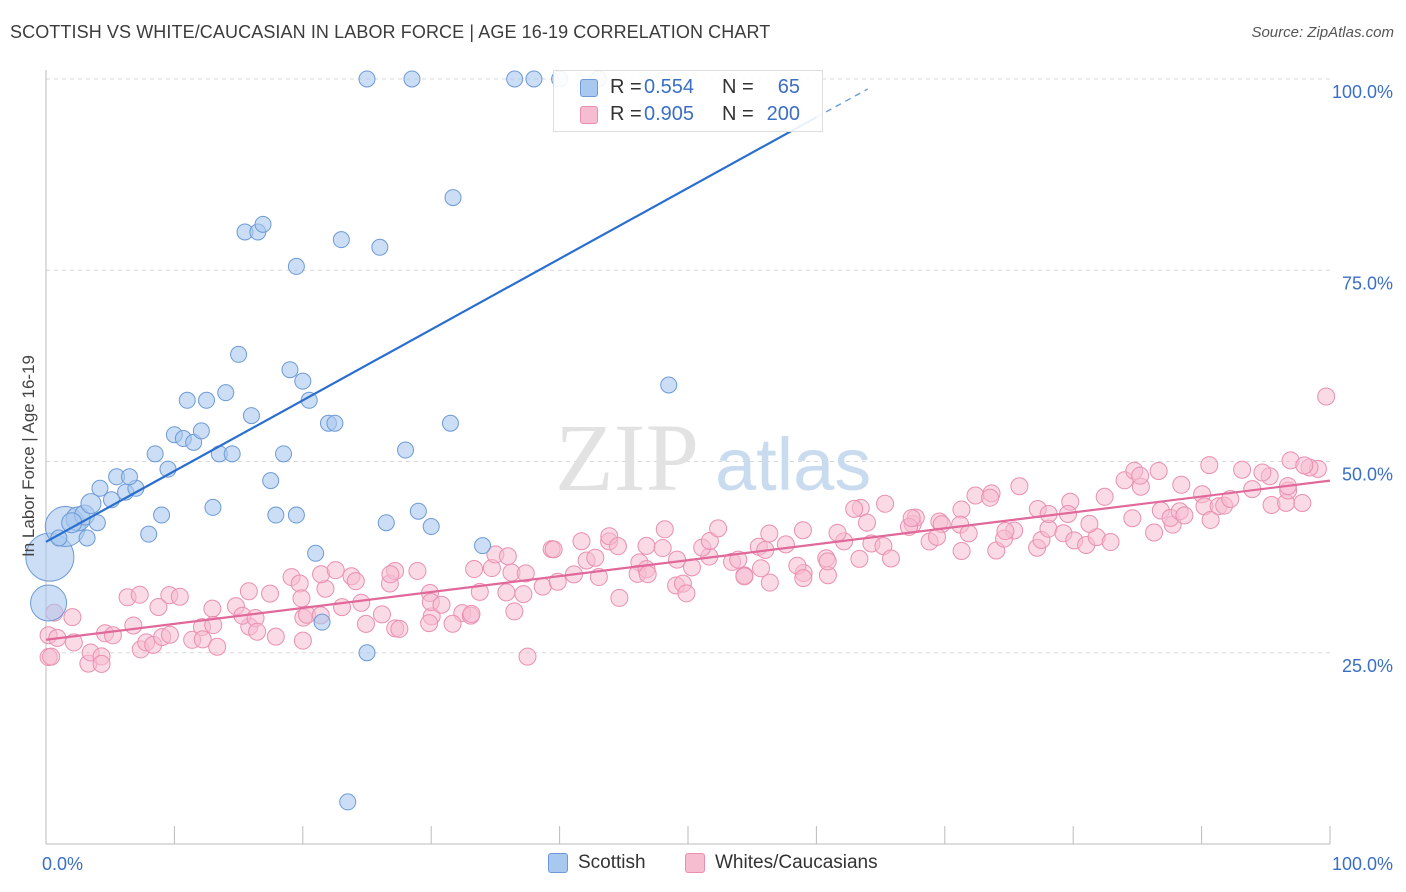  Describe the element at coordinates (793, 464) in the screenshot. I see `watermark-atlas: atlas` at that location.